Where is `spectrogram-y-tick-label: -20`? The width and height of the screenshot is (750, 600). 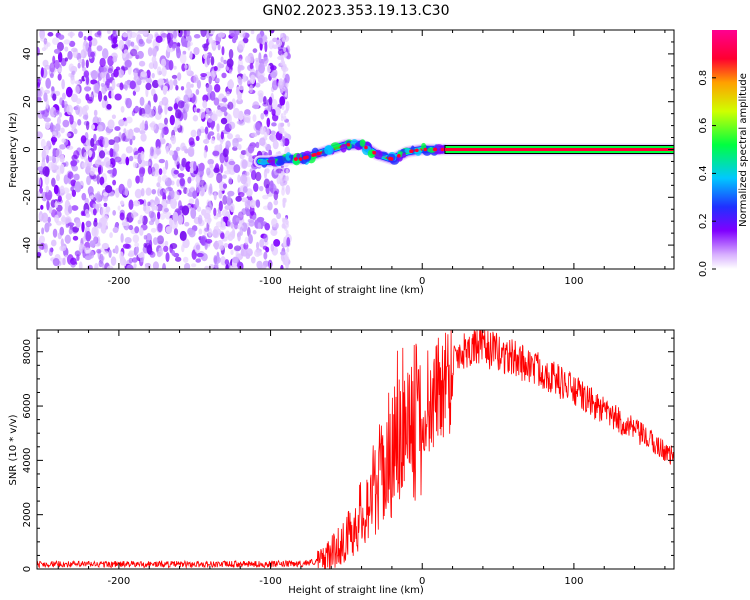
spectrogram-y-tick-label: -20 is located at coordinates (27, 197).